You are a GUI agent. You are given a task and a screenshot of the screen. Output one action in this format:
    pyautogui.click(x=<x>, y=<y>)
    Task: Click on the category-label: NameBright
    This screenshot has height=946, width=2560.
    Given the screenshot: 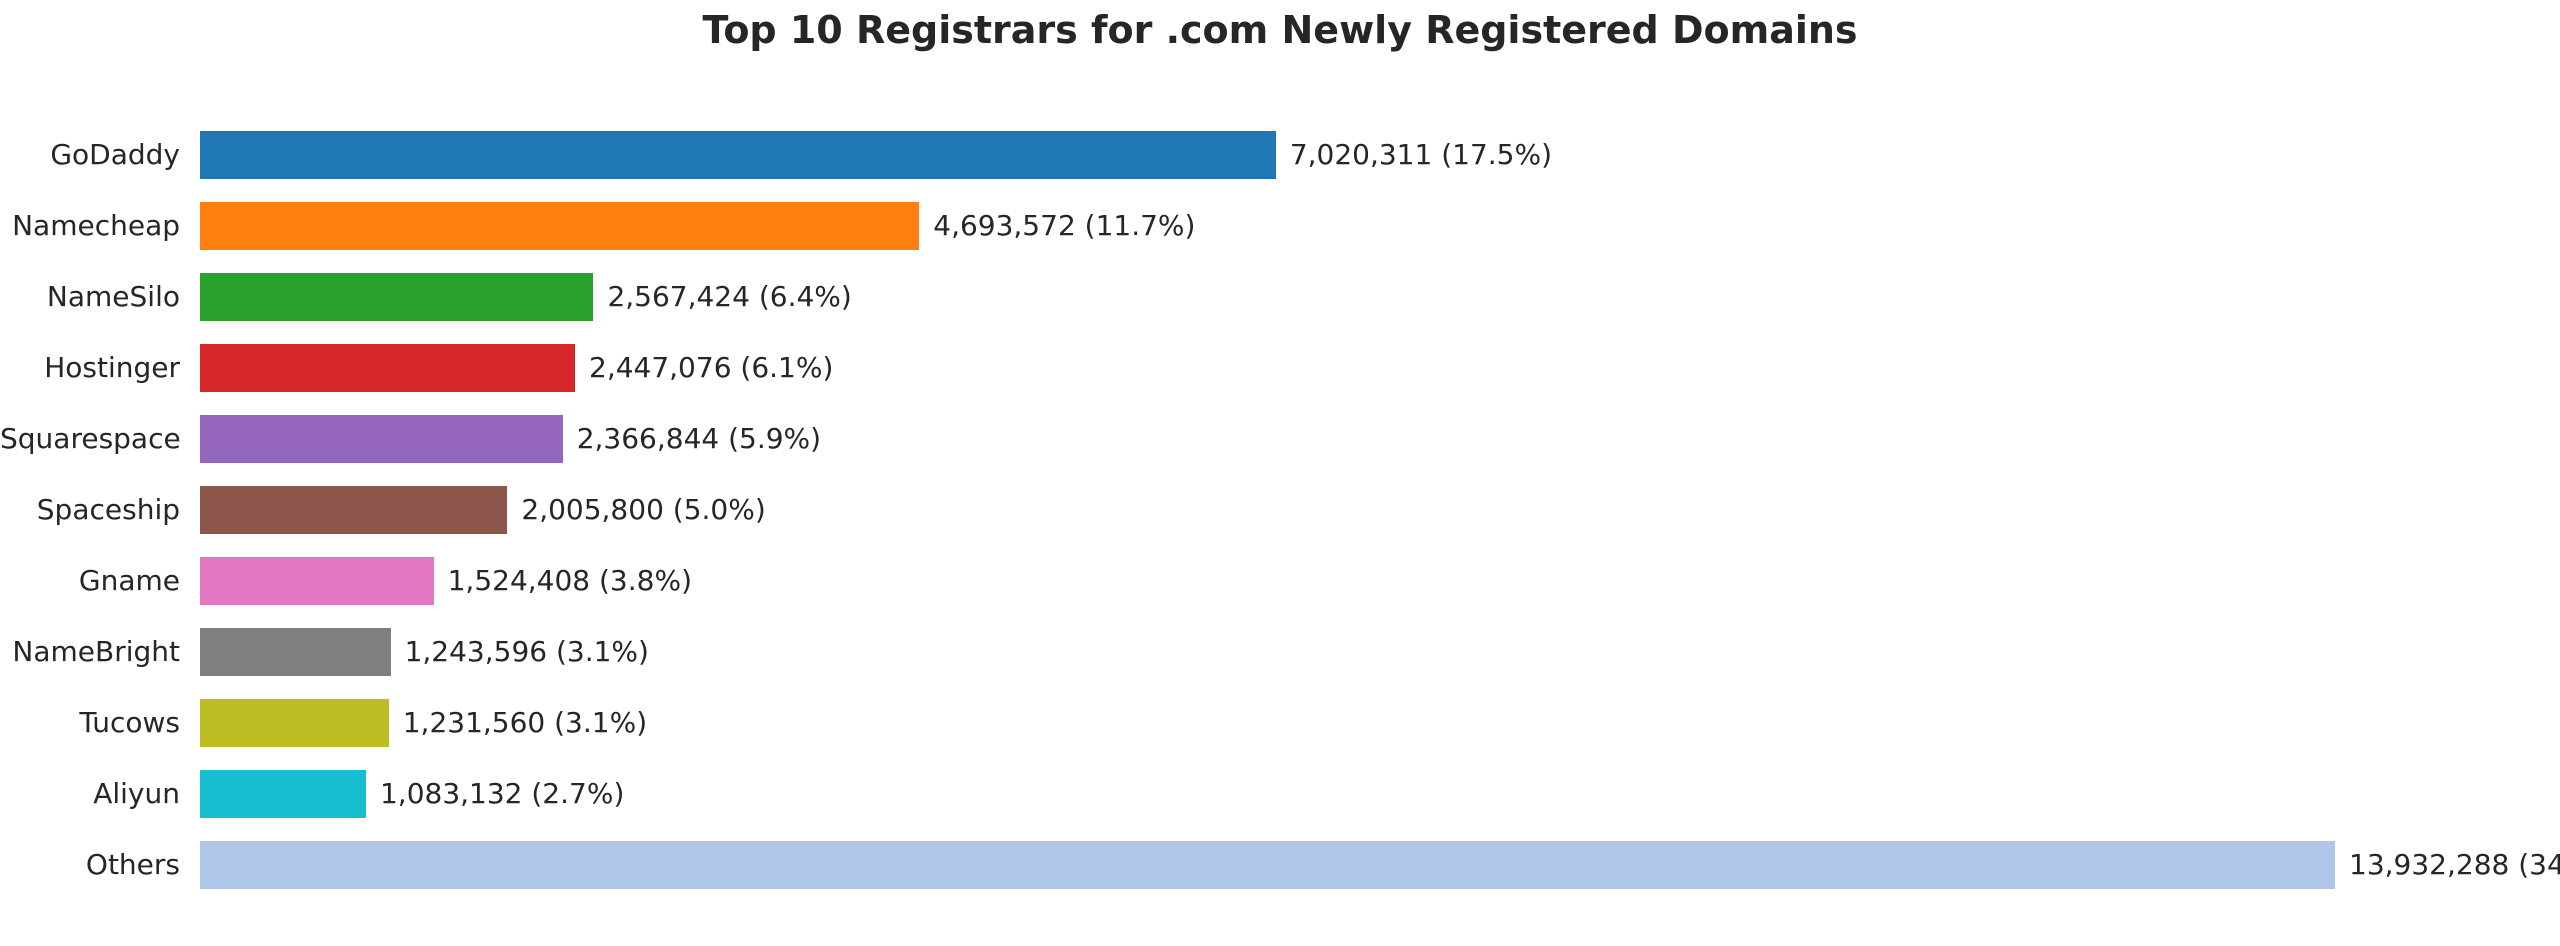 What is the action you would take?
    pyautogui.click(x=96, y=651)
    